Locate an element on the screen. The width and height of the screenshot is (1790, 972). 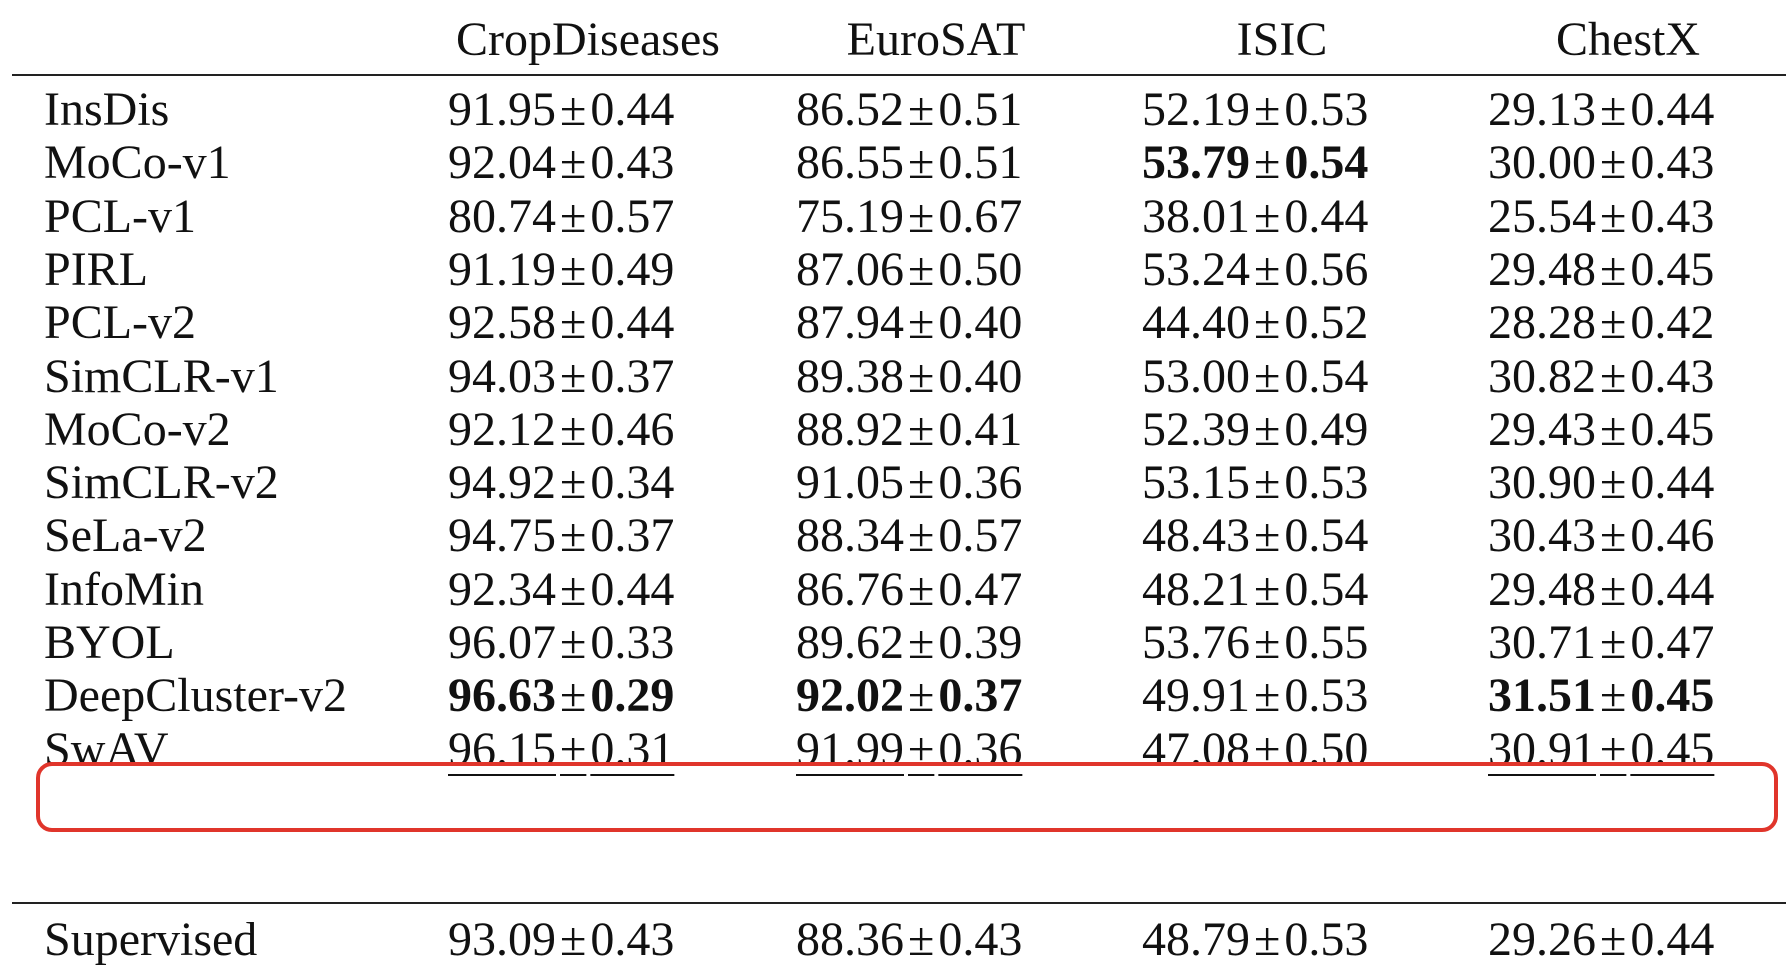
score-error: 0.47 is located at coordinates (980, 589).